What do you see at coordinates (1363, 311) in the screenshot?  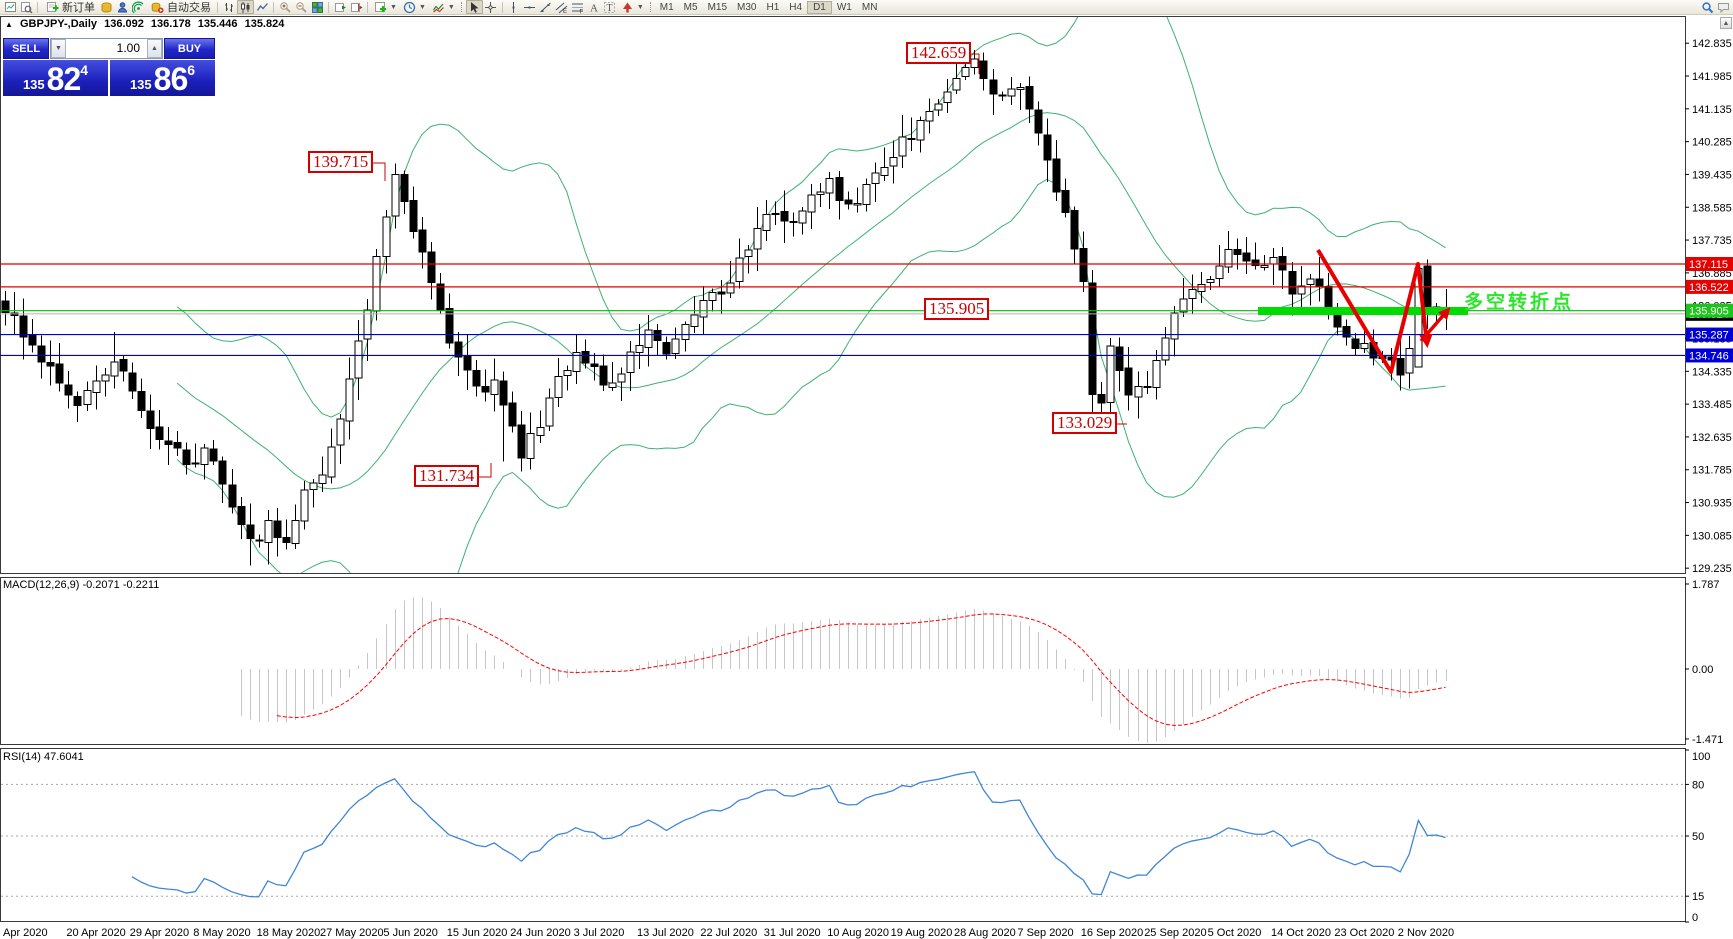 I see `support-zone-rectangle` at bounding box center [1363, 311].